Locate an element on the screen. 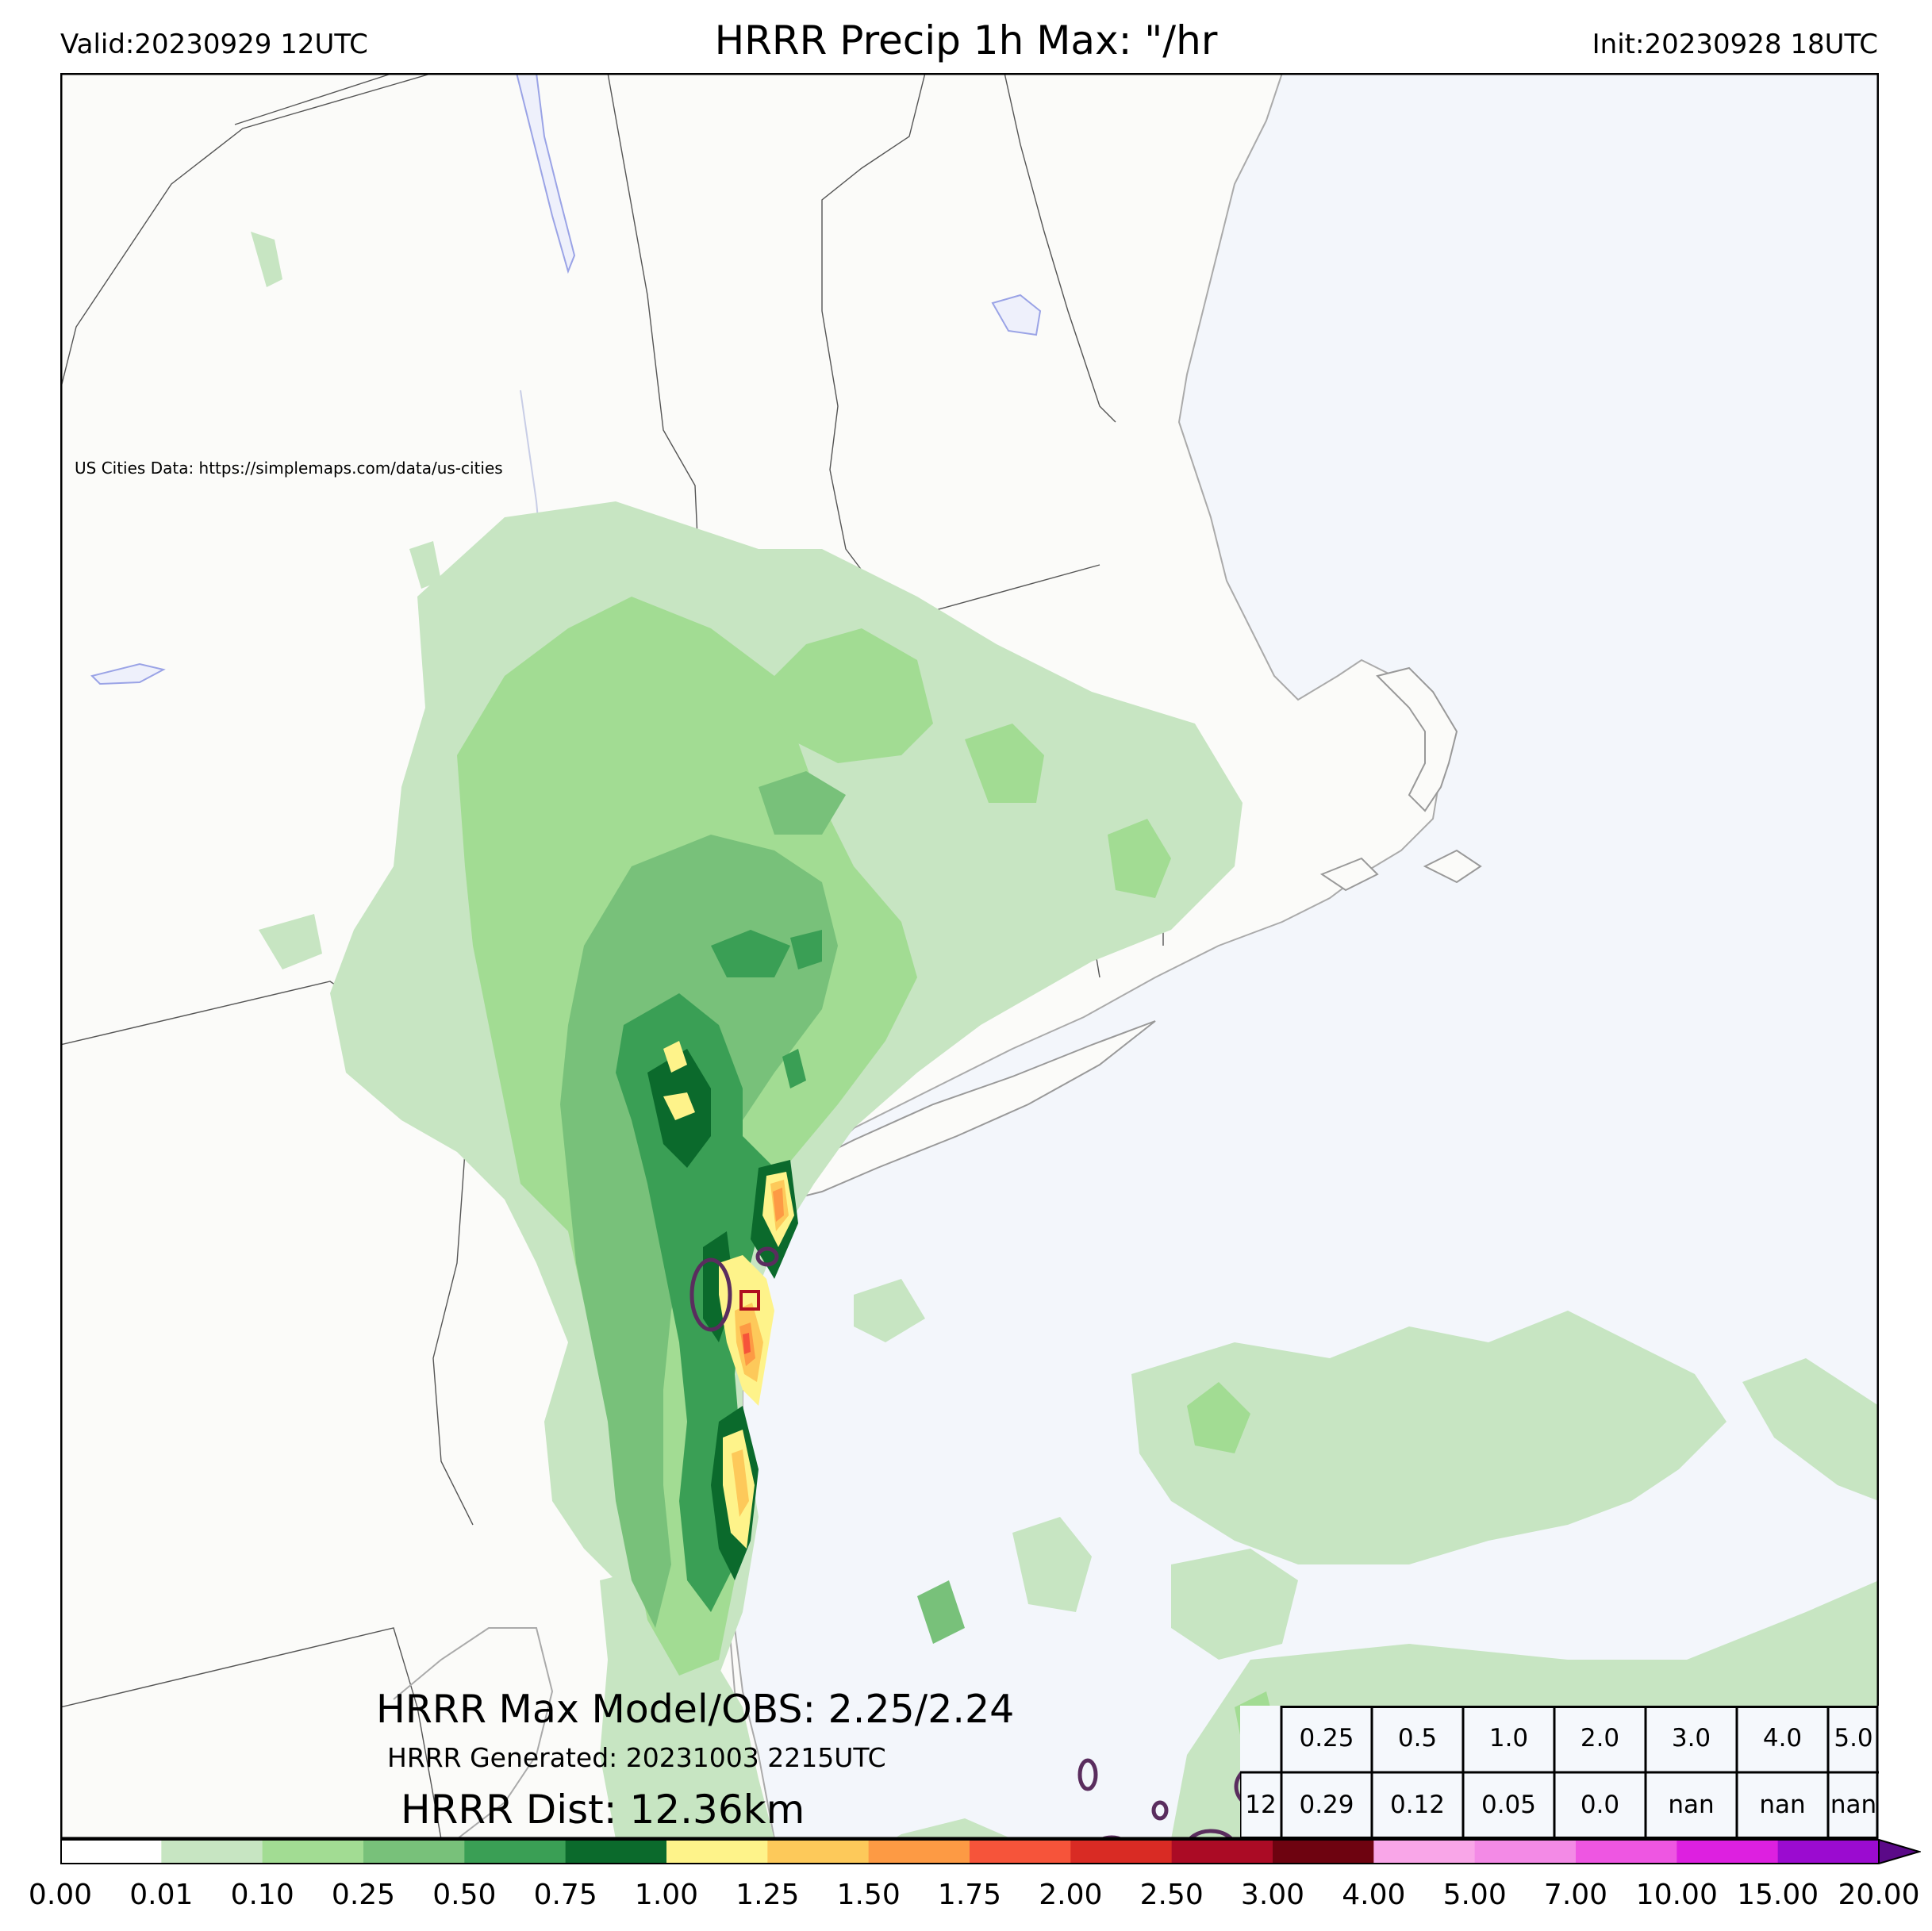 The height and width of the screenshot is (1931, 1932). colorbar-tick-label: 0.75 is located at coordinates (565, 1895).